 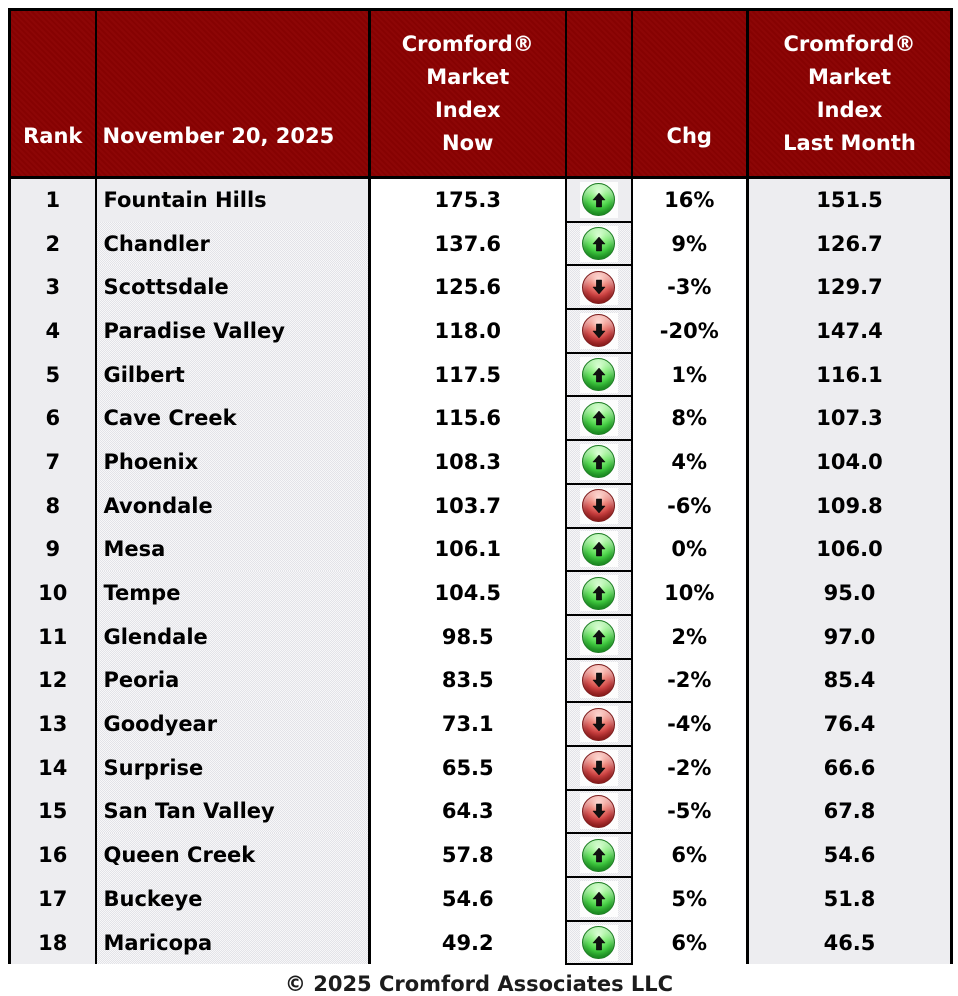 I want to click on index-last-month-cell: 109.8, so click(x=849, y=505).